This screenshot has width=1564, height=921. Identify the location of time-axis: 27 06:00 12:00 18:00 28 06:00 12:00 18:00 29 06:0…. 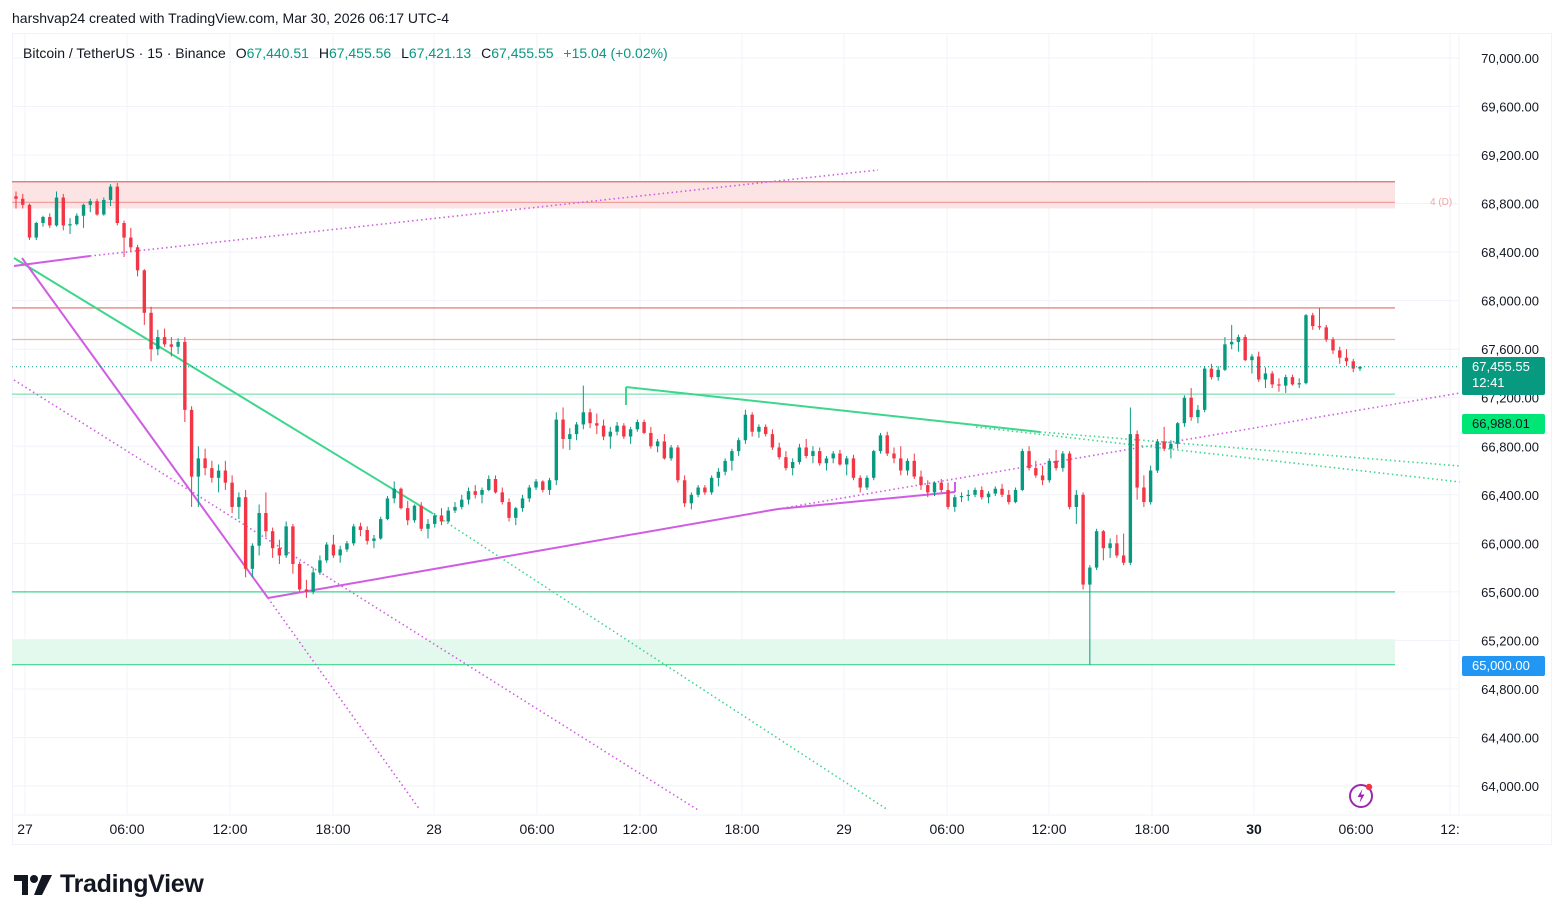
(738, 829).